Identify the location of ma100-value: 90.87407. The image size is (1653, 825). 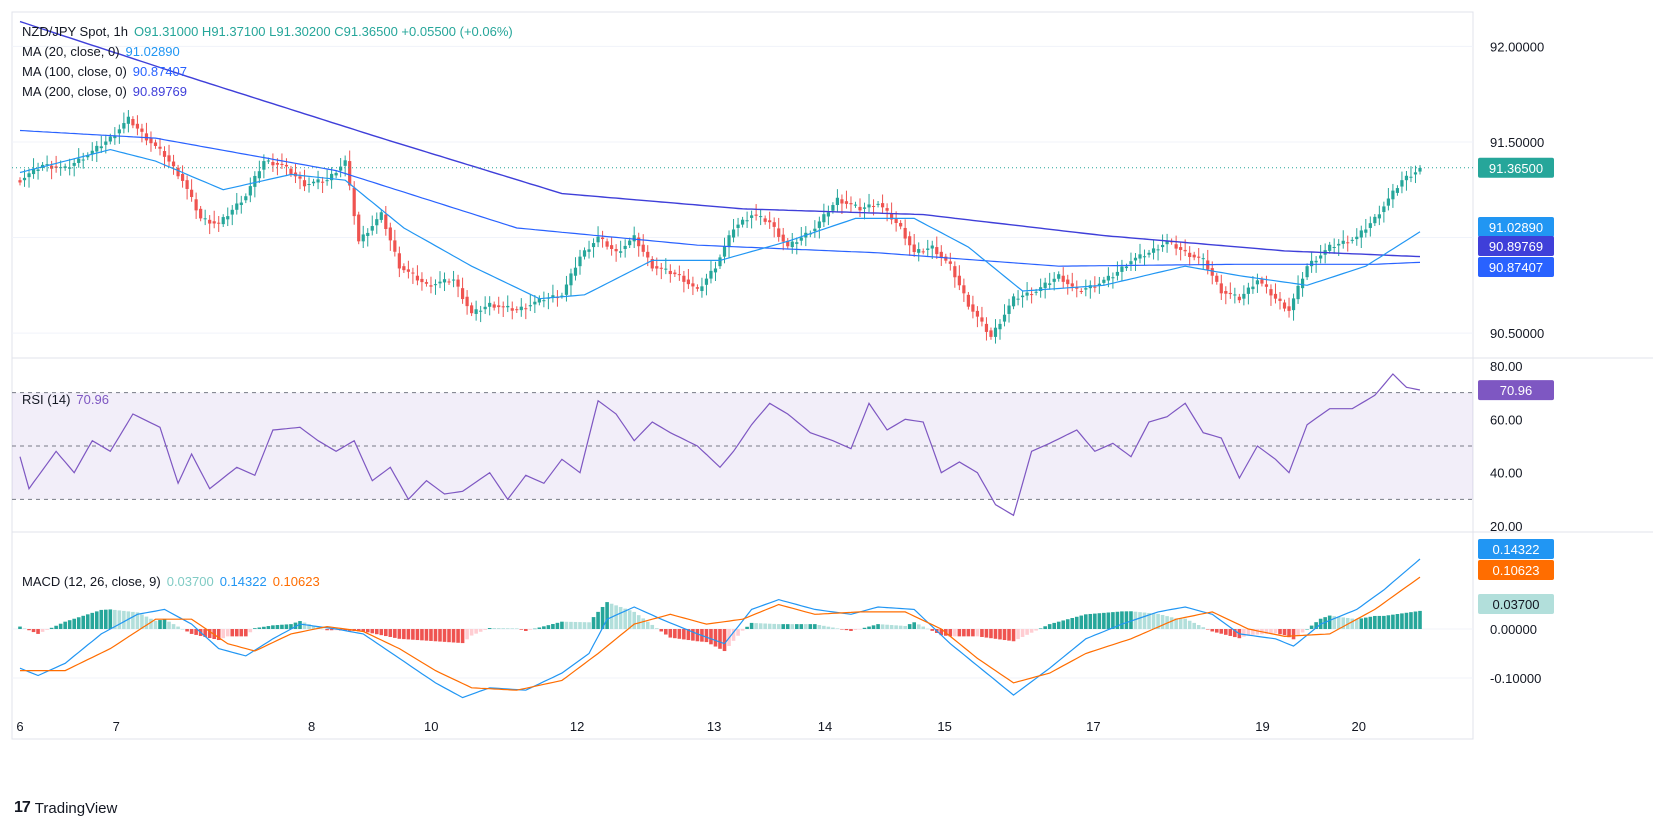
(160, 71).